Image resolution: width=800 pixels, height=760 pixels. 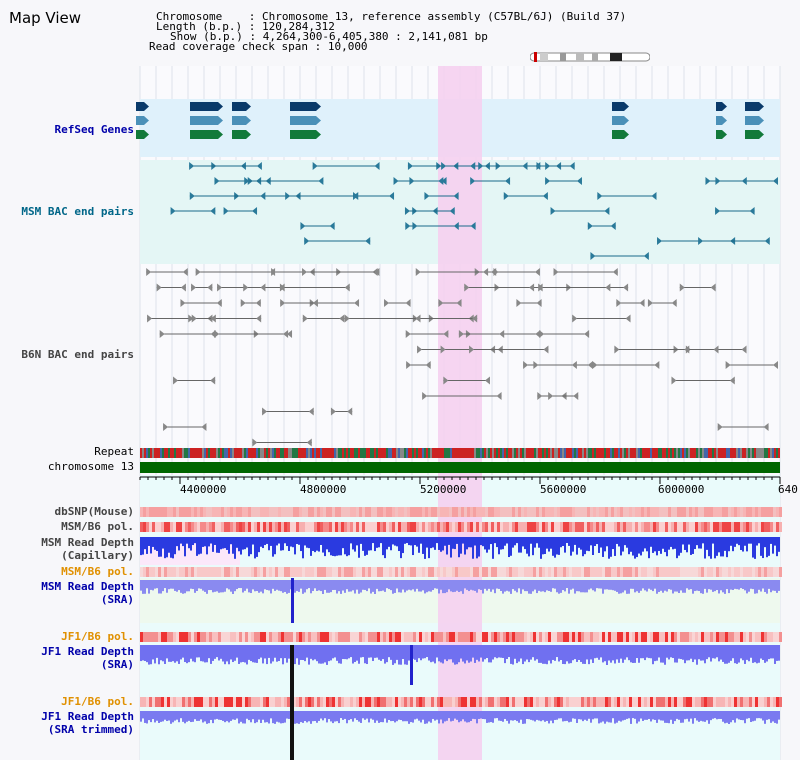 What do you see at coordinates (460, 453) in the screenshot?
I see `repeat-track` at bounding box center [460, 453].